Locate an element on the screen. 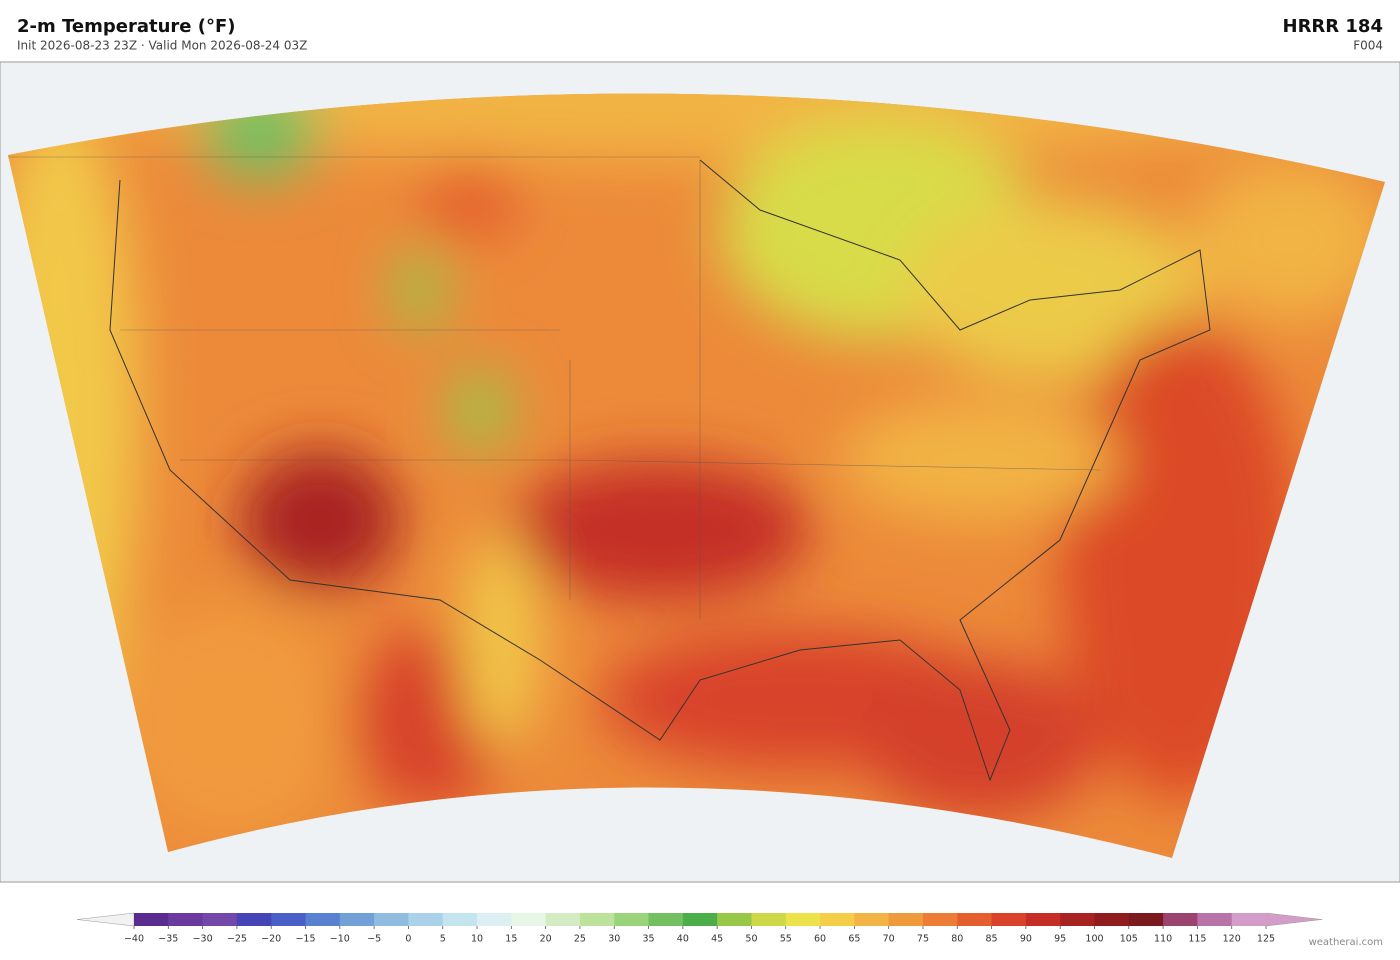  colorbar-under is located at coordinates (105, 919).